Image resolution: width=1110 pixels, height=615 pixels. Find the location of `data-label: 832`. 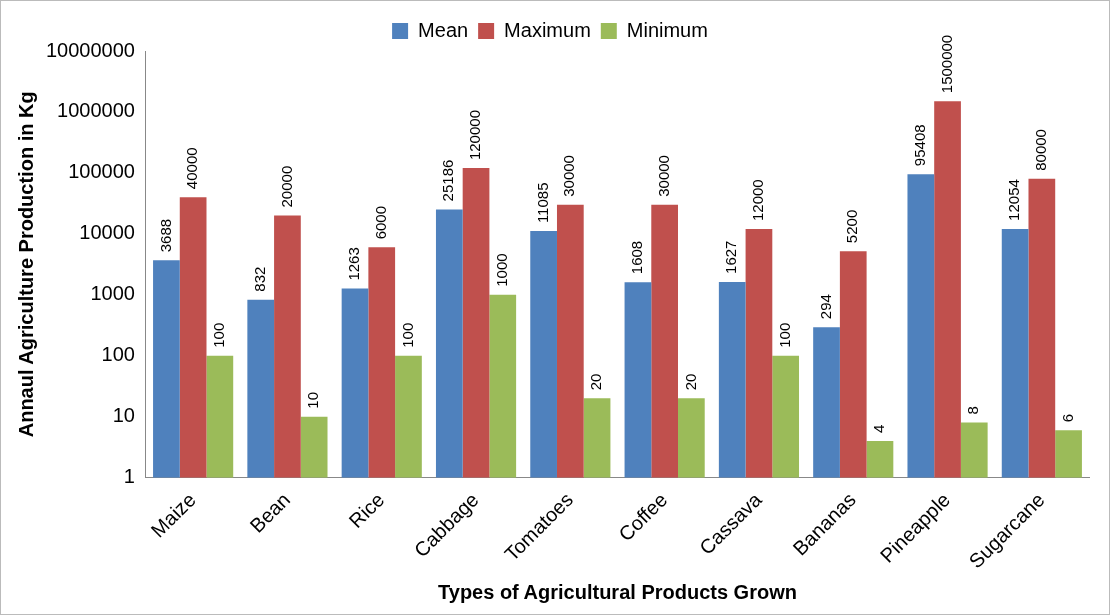

data-label: 832 is located at coordinates (259, 279).